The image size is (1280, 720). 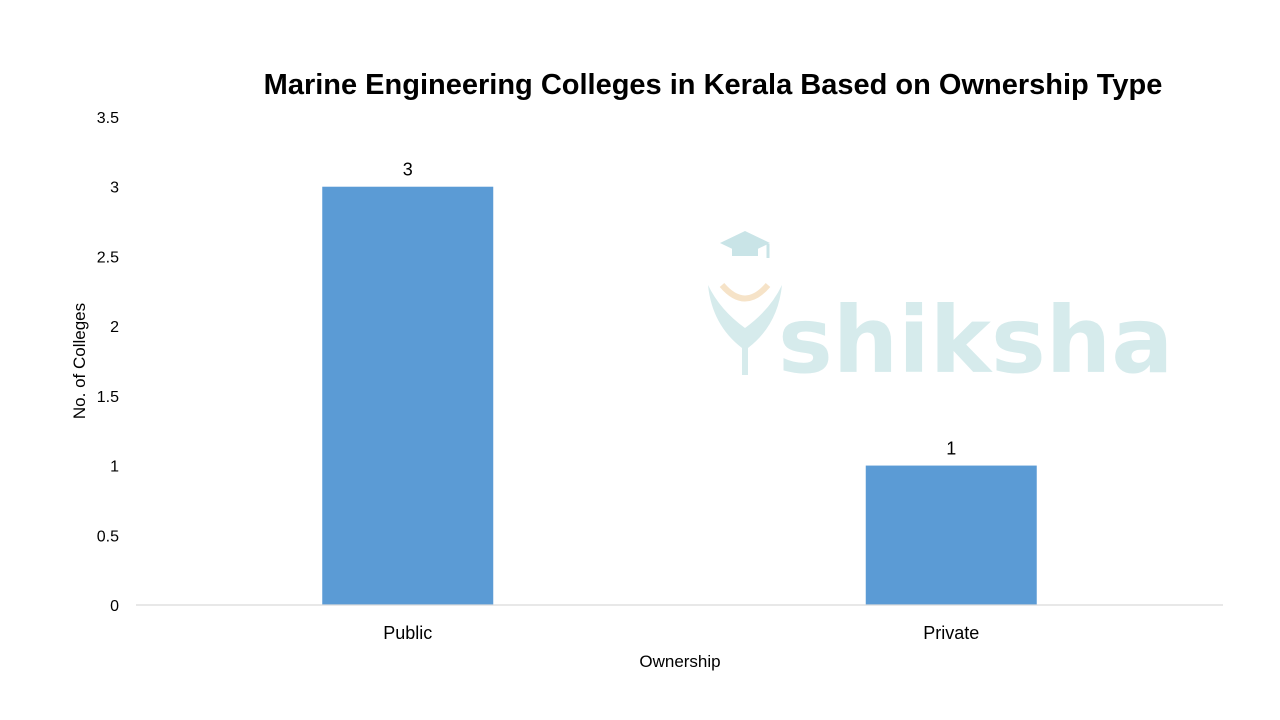 I want to click on y-tick-label: 3, so click(x=114, y=188).